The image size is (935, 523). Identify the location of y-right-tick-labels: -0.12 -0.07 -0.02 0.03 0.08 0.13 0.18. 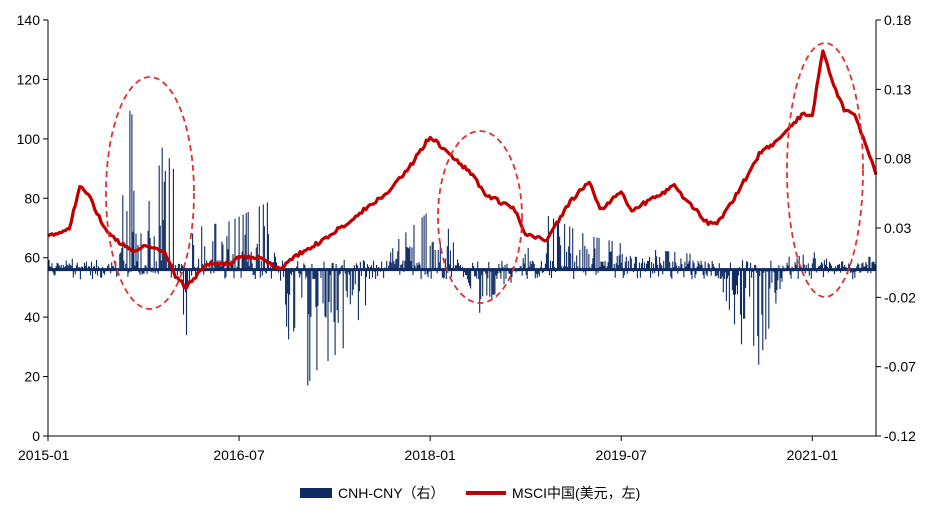
(900, 228).